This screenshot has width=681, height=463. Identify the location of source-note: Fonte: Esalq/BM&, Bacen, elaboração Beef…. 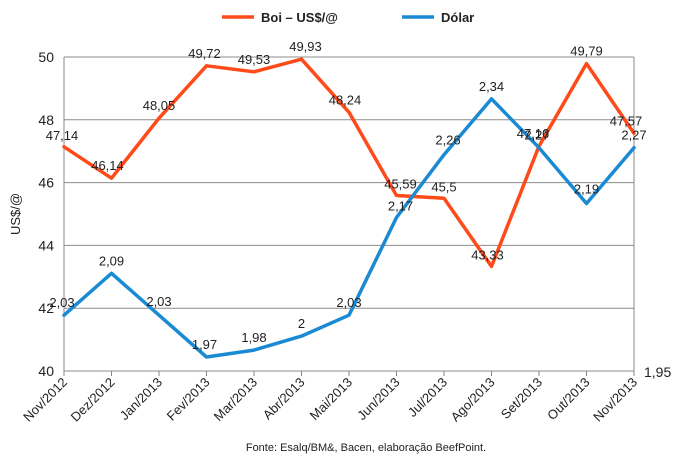
(366, 448).